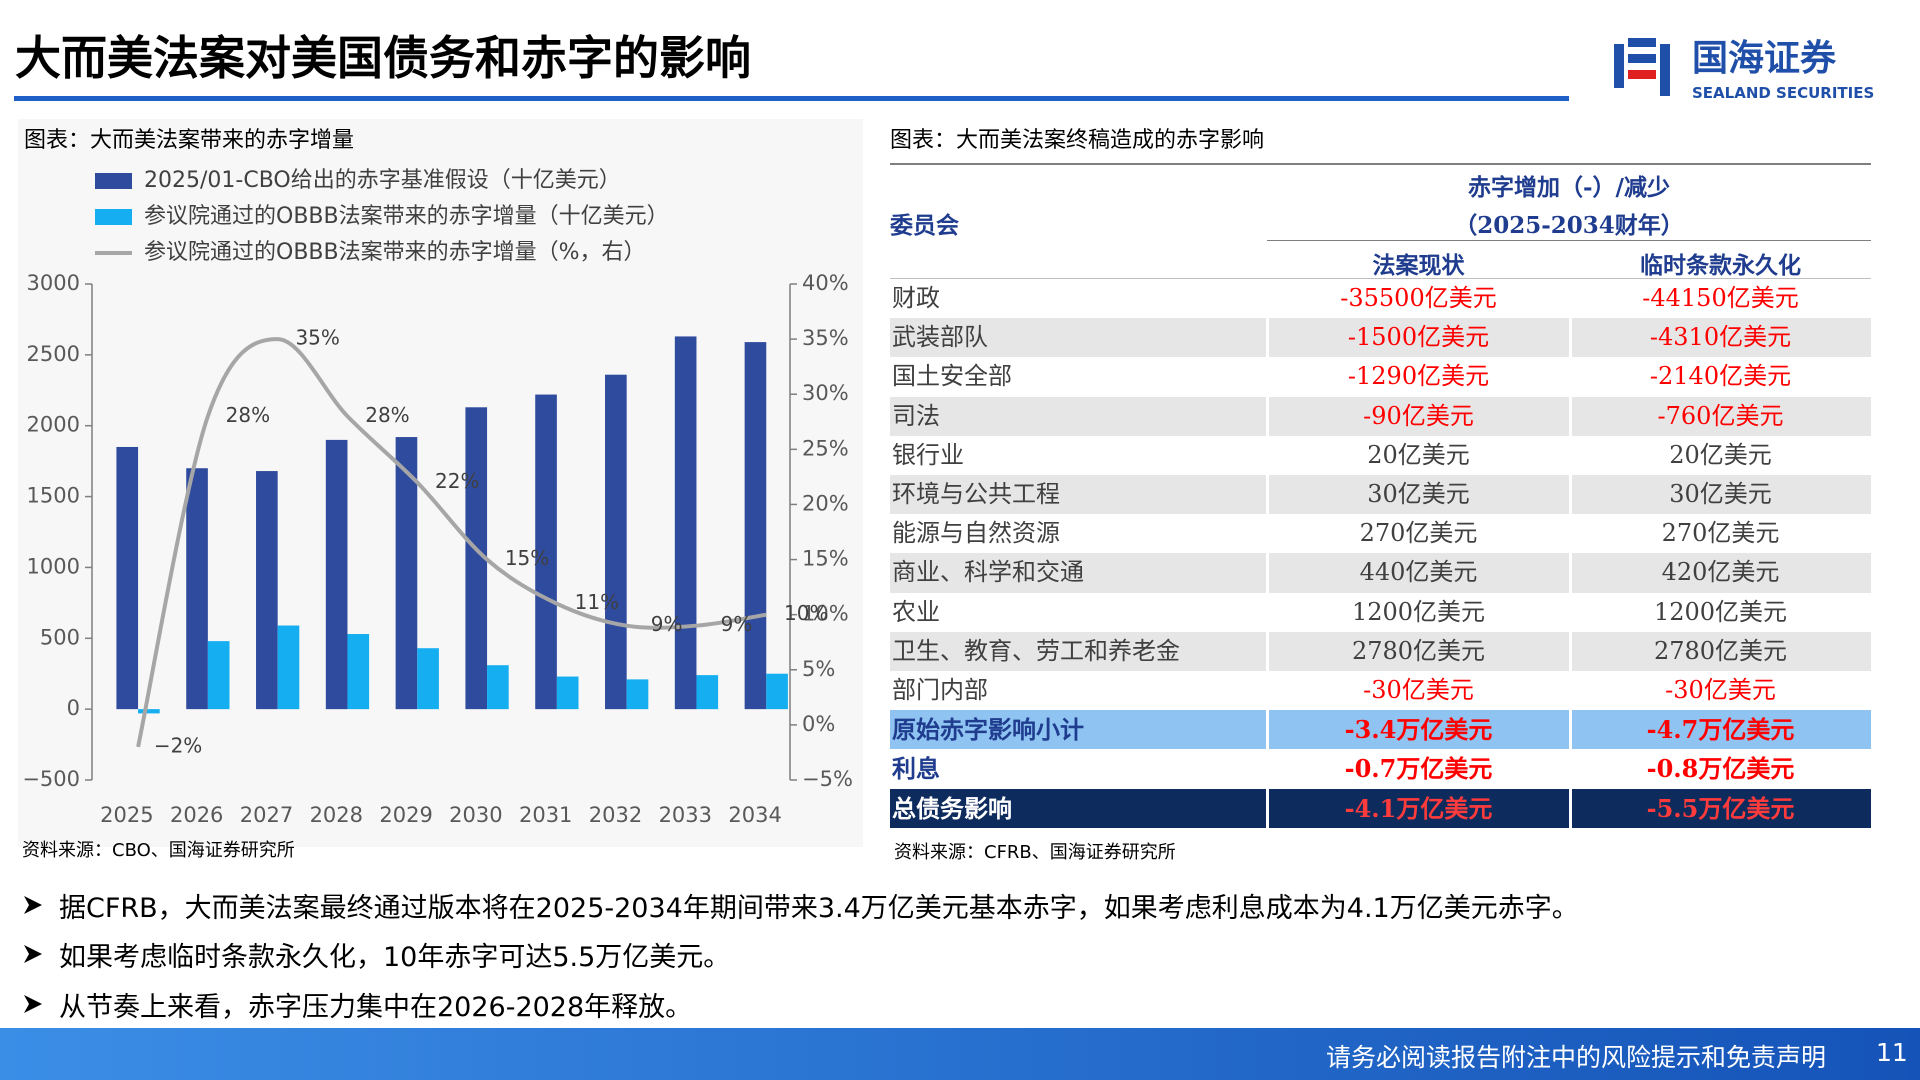 The width and height of the screenshot is (1920, 1080). I want to click on row-label: 原始赤字影响小计, so click(988, 730).